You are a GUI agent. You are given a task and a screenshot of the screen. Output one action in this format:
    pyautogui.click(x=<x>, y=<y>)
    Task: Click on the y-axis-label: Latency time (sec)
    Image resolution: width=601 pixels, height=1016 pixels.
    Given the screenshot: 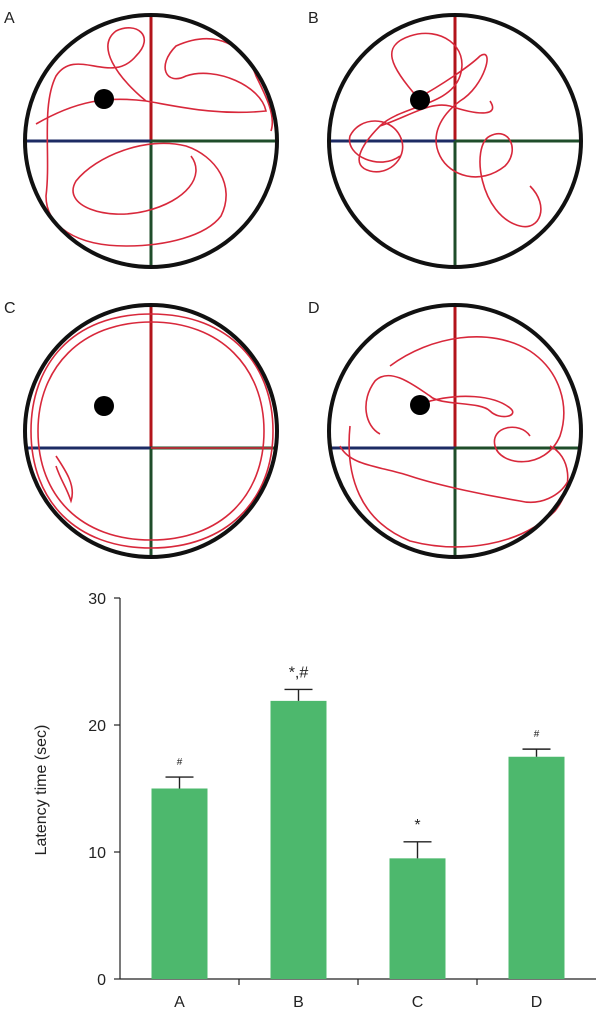 What is the action you would take?
    pyautogui.click(x=41, y=790)
    